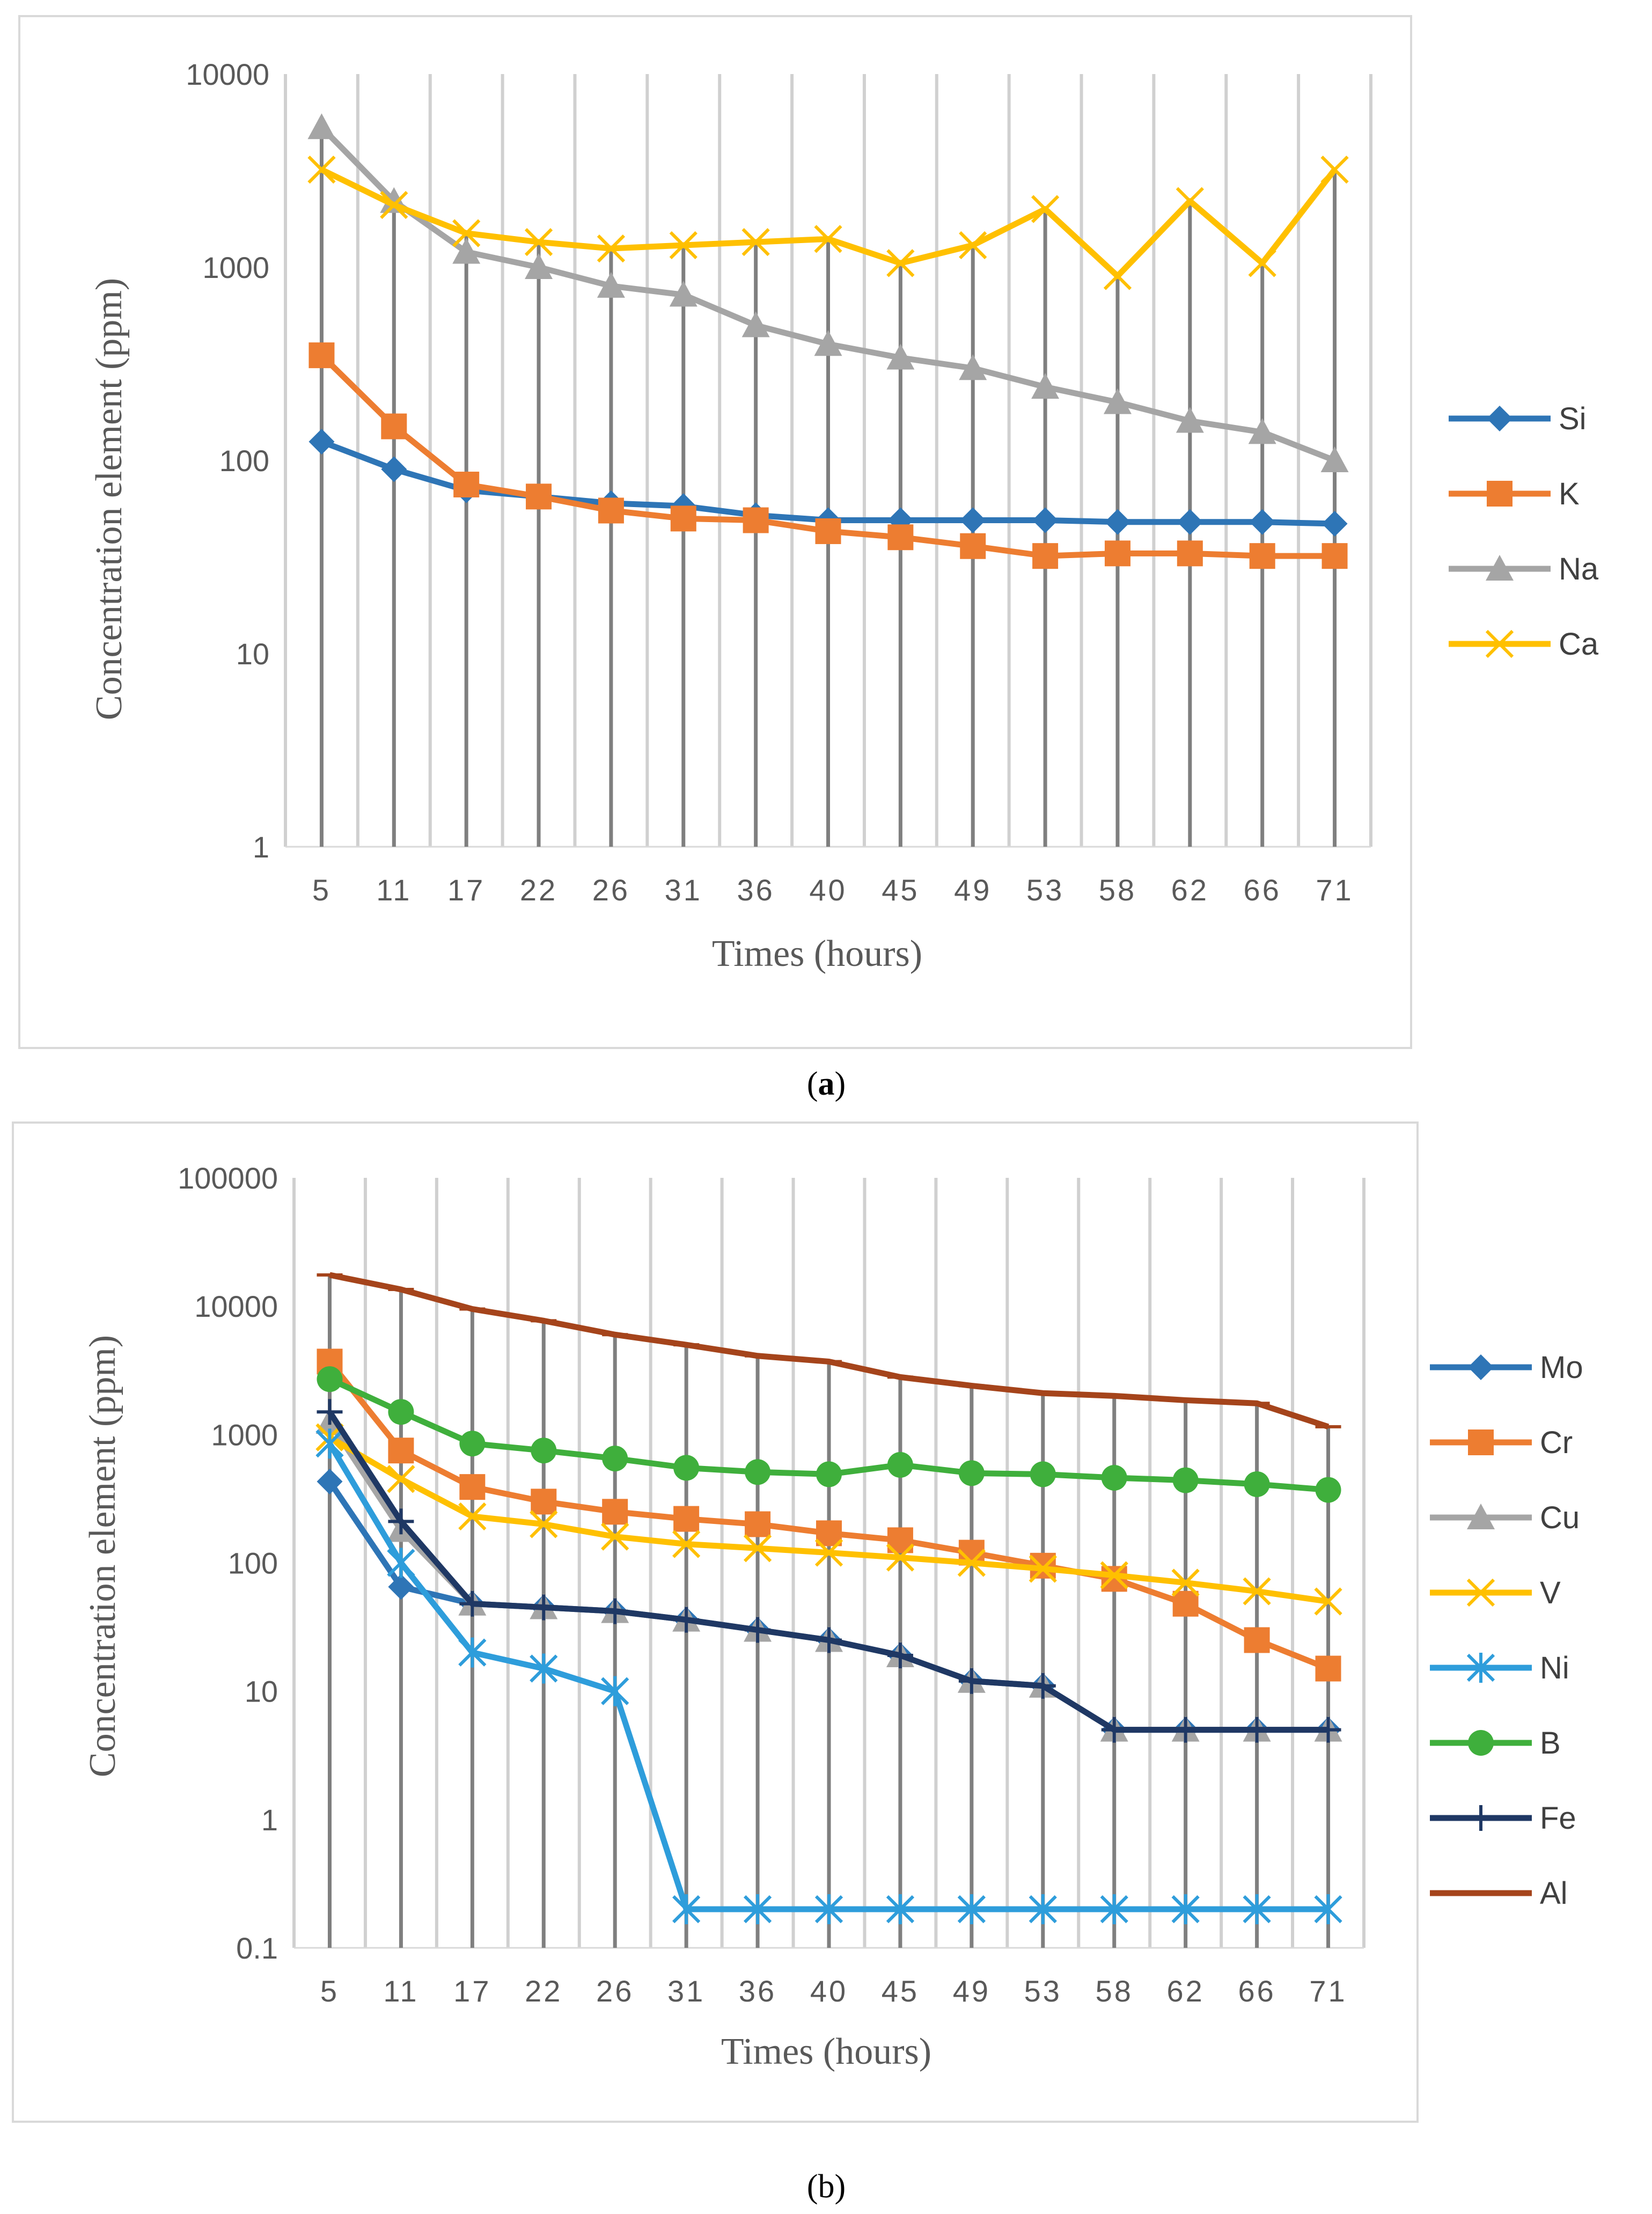  I want to click on legend-label: Ni, so click(1554, 1668).